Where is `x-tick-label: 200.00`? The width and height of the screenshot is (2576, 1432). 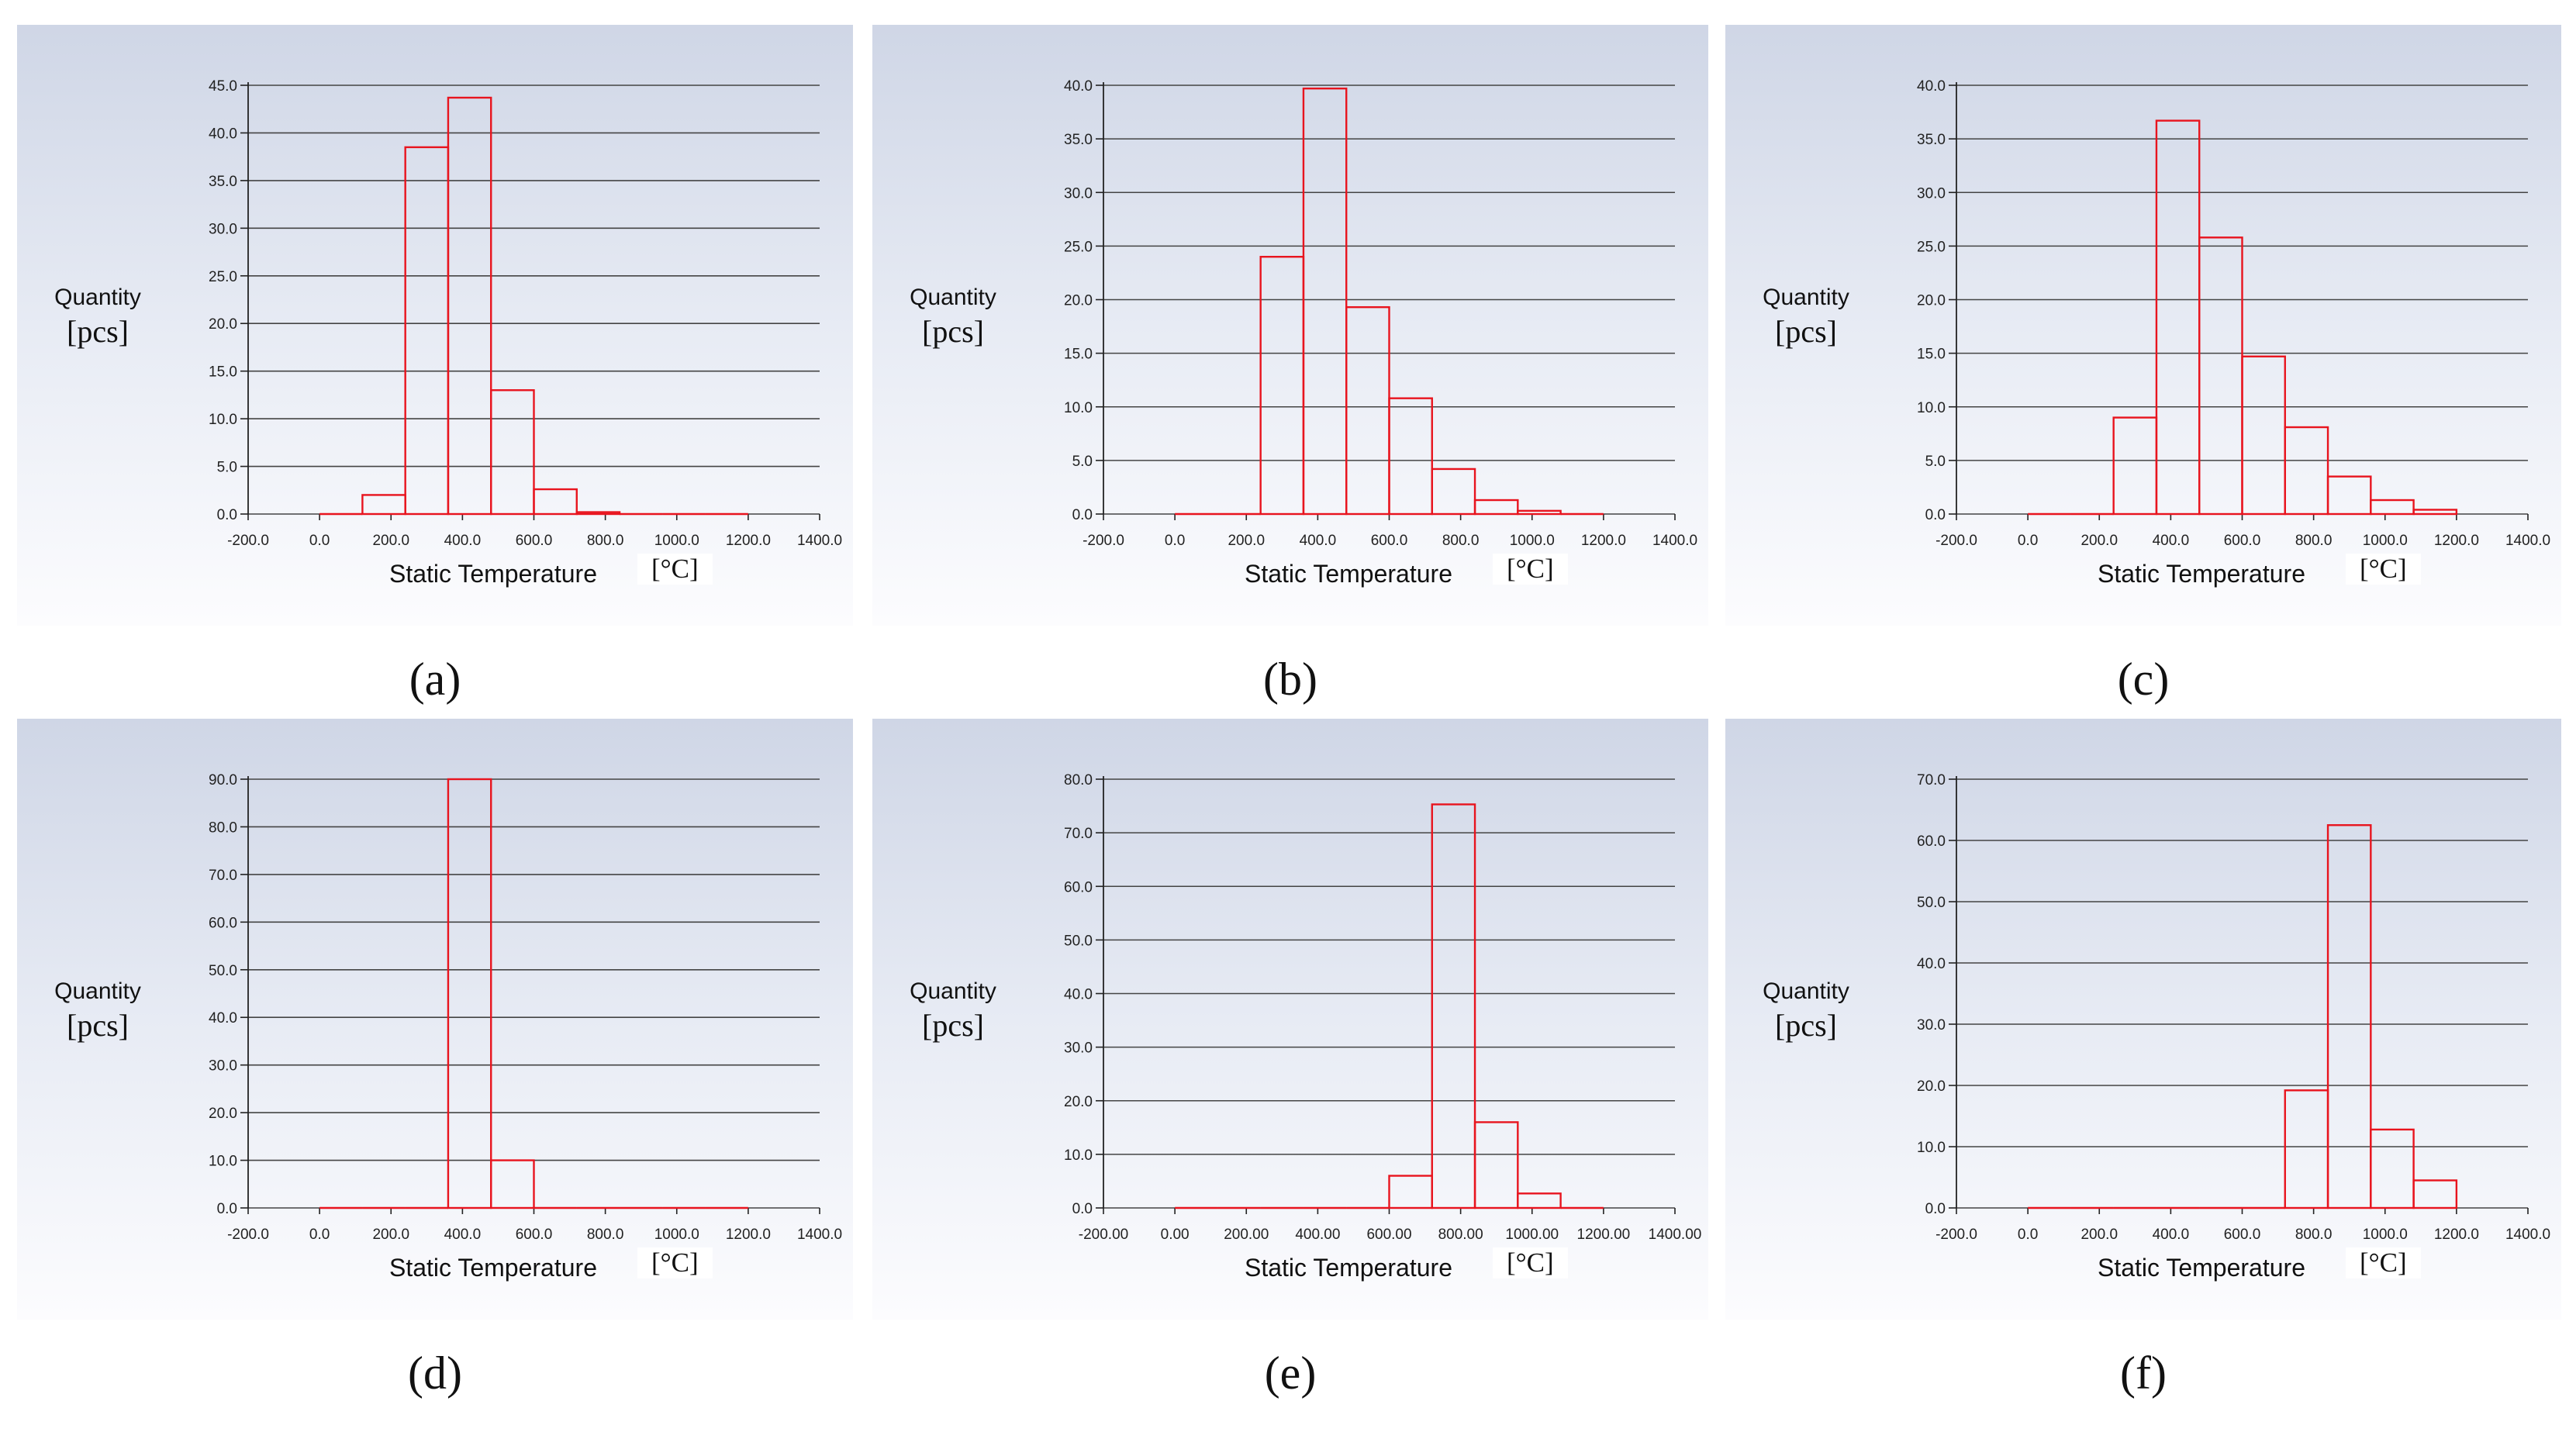
x-tick-label: 200.00 is located at coordinates (1247, 1235).